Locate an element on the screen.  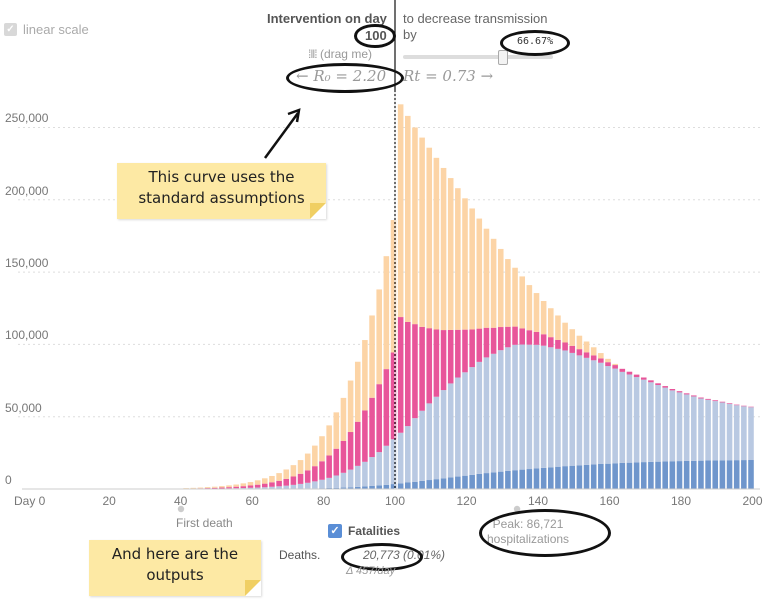
y-tick-label: 100,000 is located at coordinates (27, 335).